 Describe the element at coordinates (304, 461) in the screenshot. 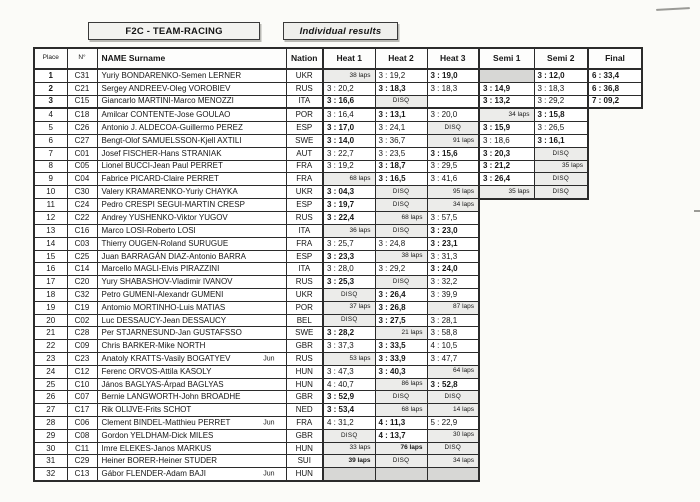

I see `nation-cell: SUI` at that location.